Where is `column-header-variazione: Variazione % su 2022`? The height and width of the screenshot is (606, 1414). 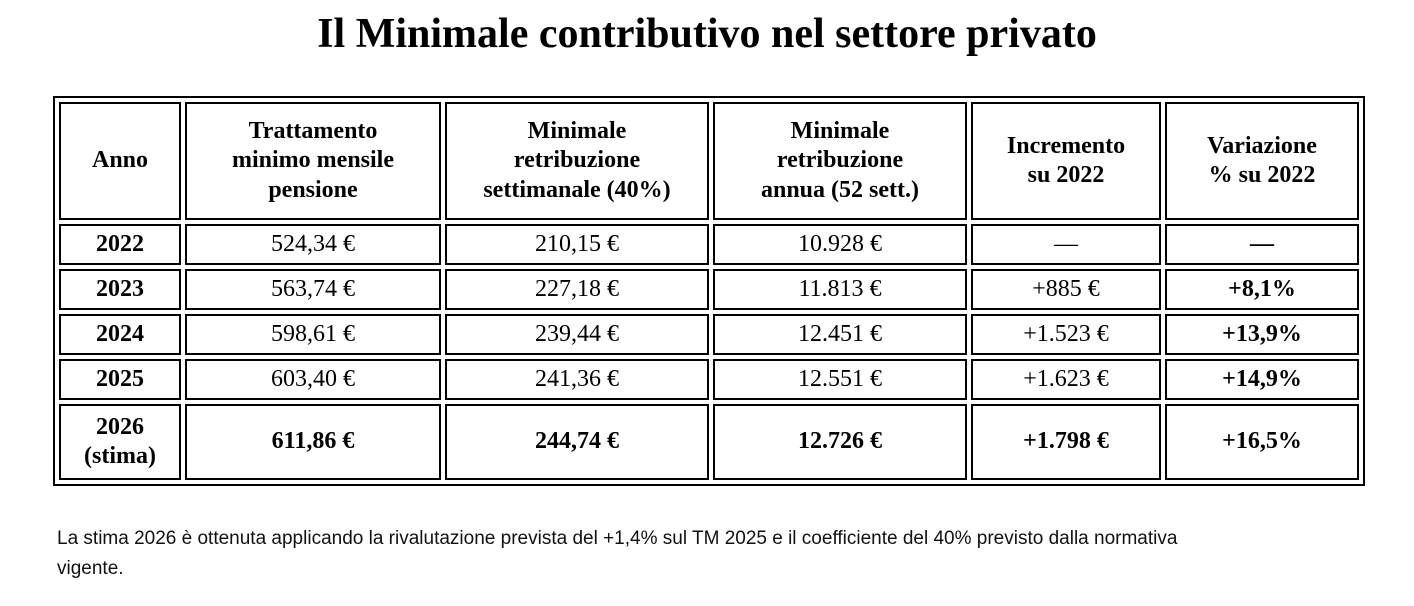 column-header-variazione: Variazione % su 2022 is located at coordinates (1262, 161).